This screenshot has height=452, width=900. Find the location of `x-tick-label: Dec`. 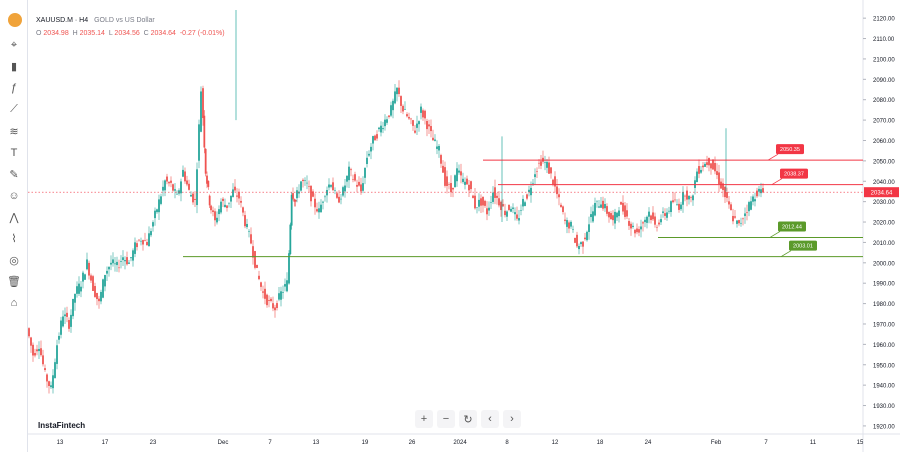

x-tick-label: Dec is located at coordinates (223, 443).